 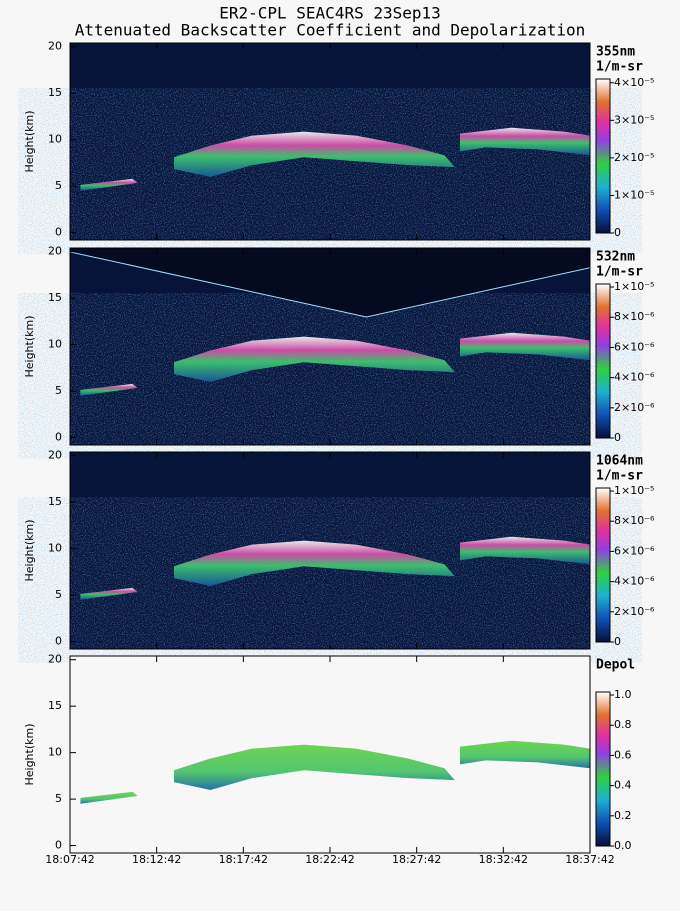 I want to click on chart-title: ER2-CPL SEAC4RS 23Sep13, so click(x=330, y=13).